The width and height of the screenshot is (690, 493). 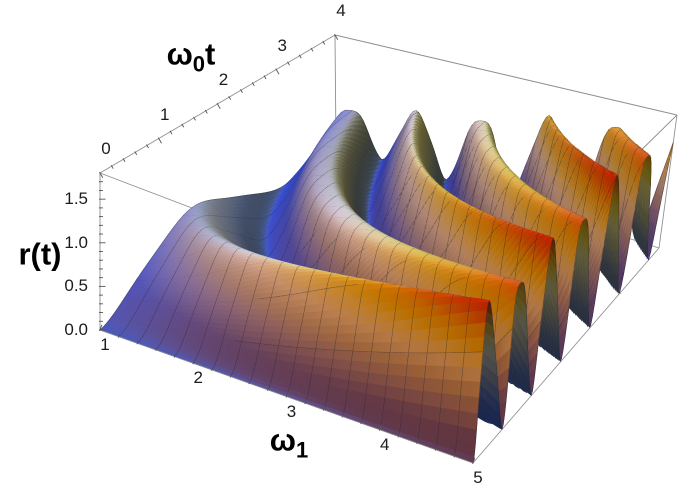 I want to click on y-axis-label-base: ω, so click(x=179, y=54).